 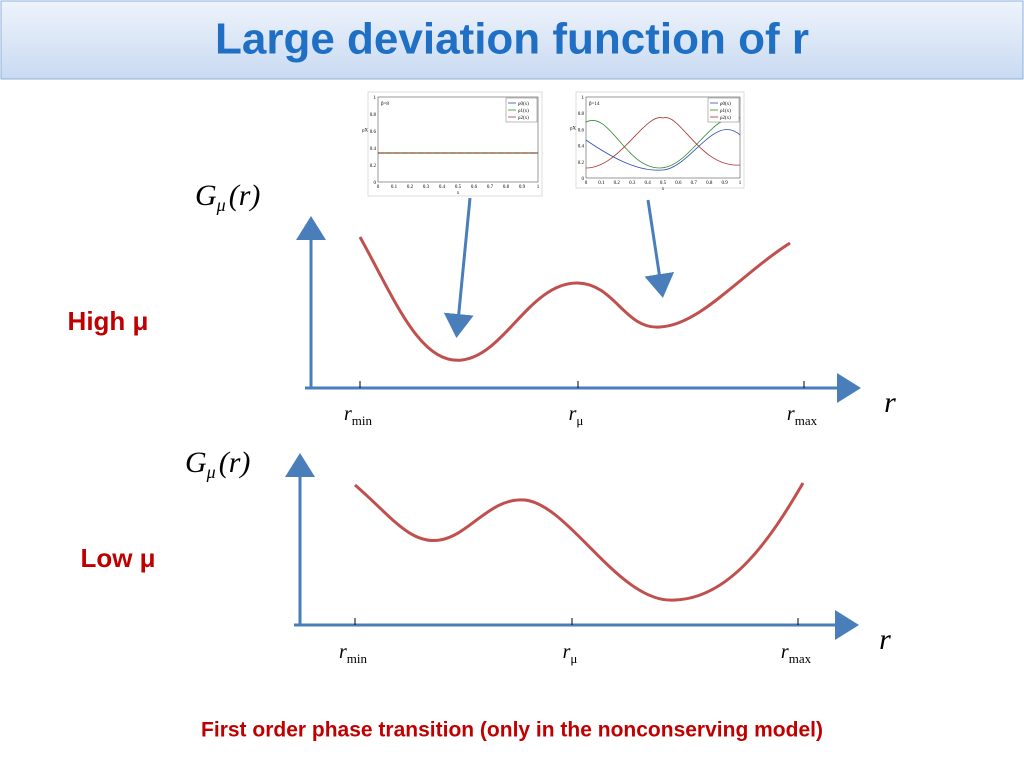 I want to click on inset-note: β=8, so click(x=385, y=104).